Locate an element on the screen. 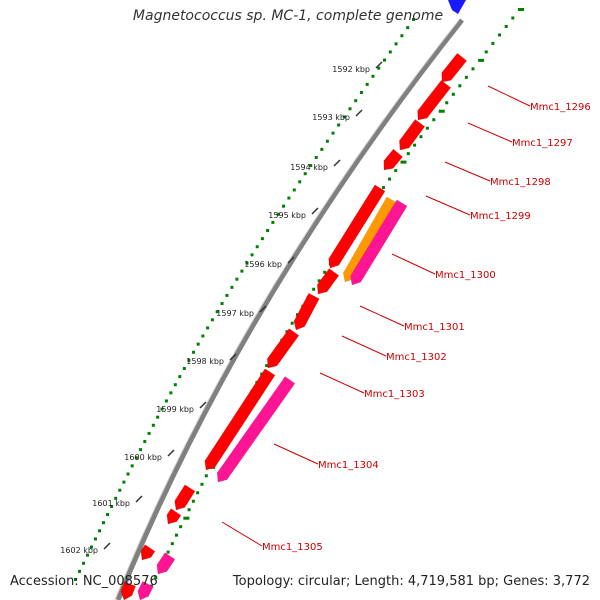  tick-label: 1598 kbp is located at coordinates (205, 361).